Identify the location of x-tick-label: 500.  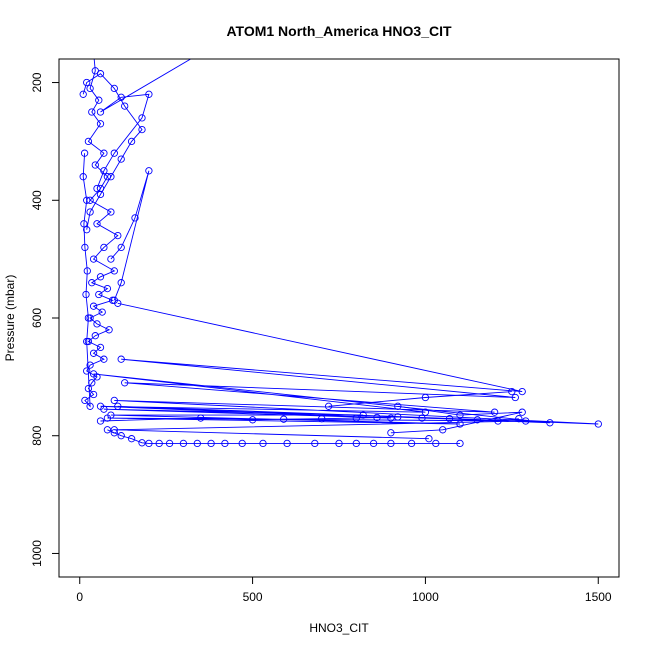
(253, 597).